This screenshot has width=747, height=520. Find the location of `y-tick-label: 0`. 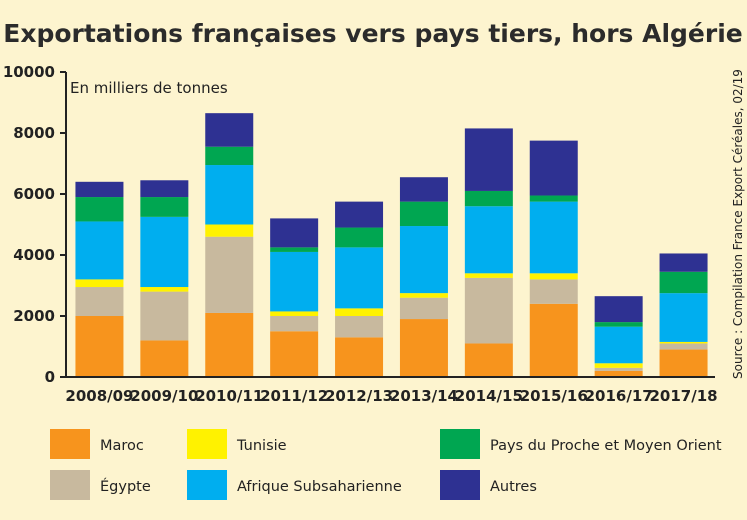

y-tick-label: 0 is located at coordinates (50, 377).